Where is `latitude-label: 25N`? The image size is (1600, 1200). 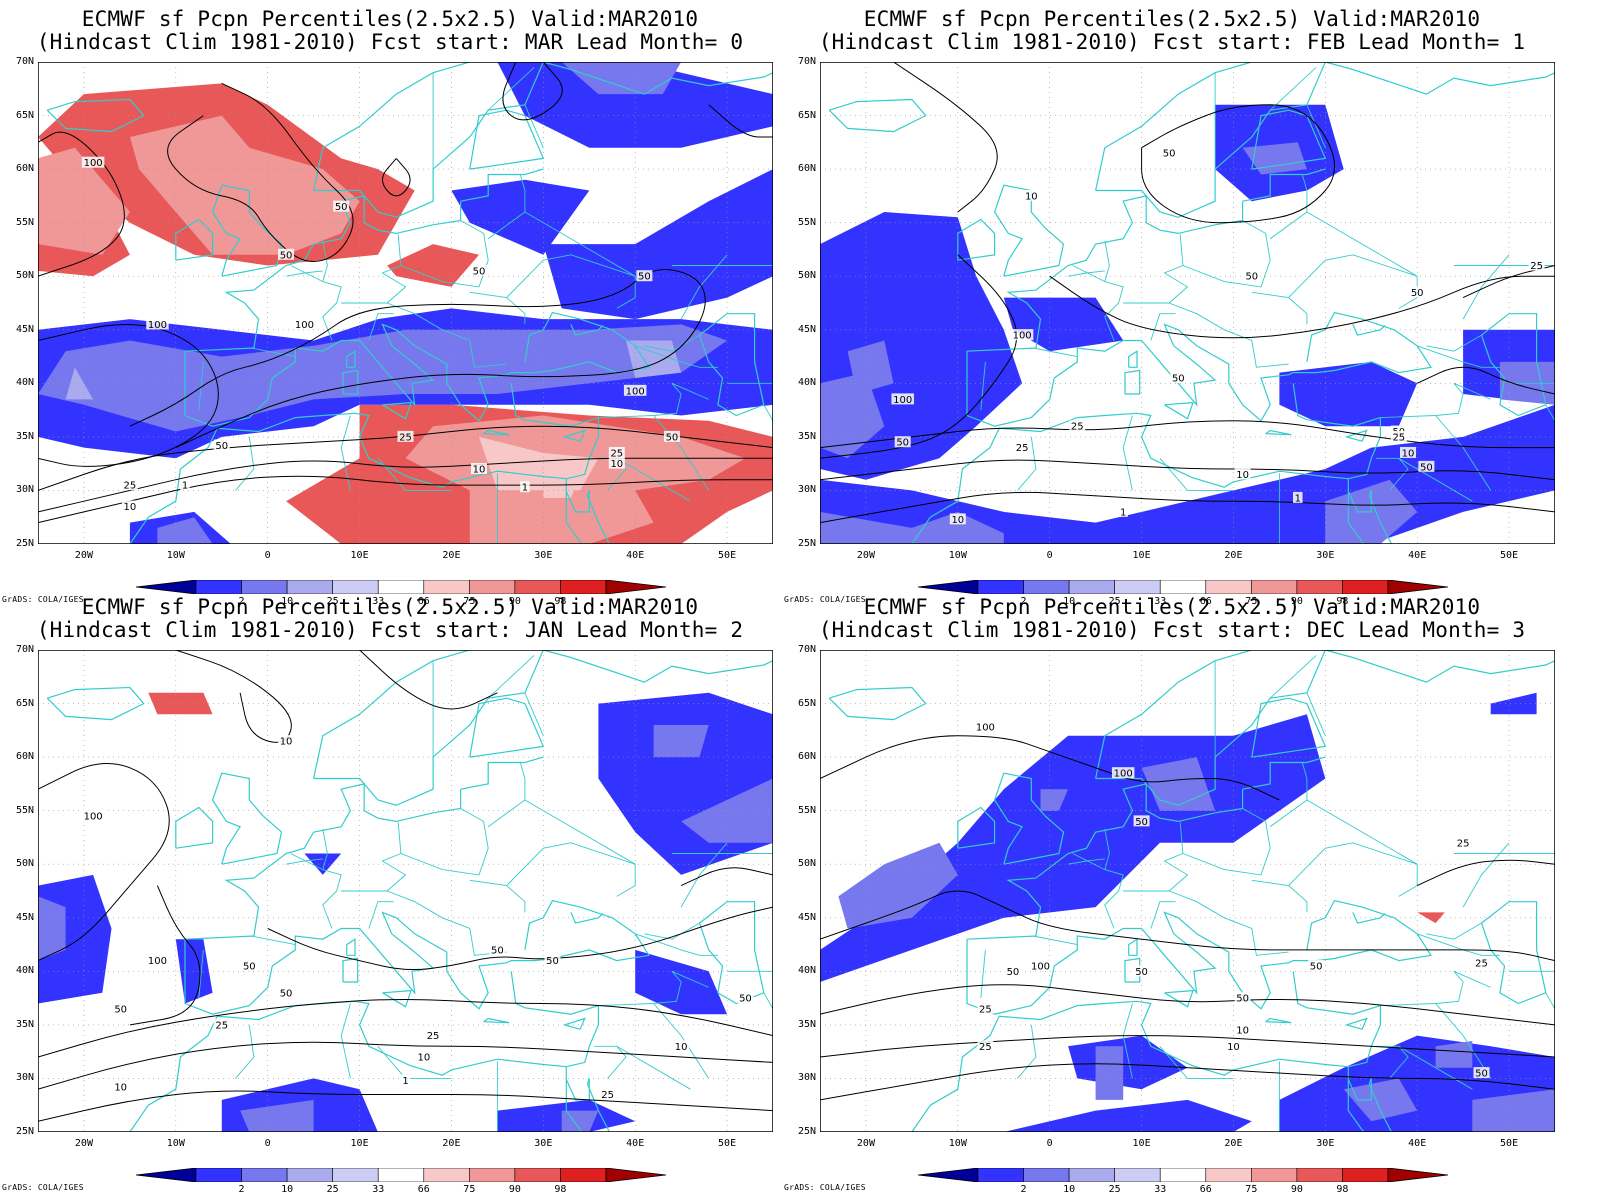 latitude-label: 25N is located at coordinates (806, 1131).